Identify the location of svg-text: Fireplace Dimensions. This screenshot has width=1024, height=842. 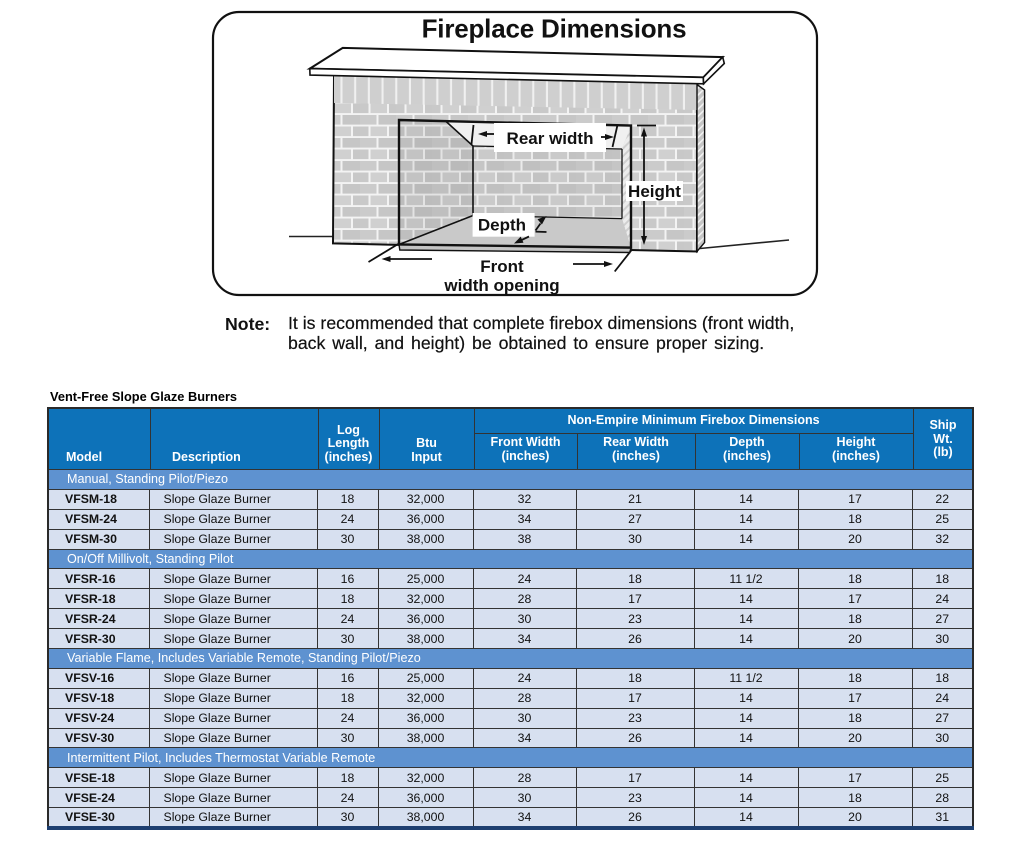
(554, 29).